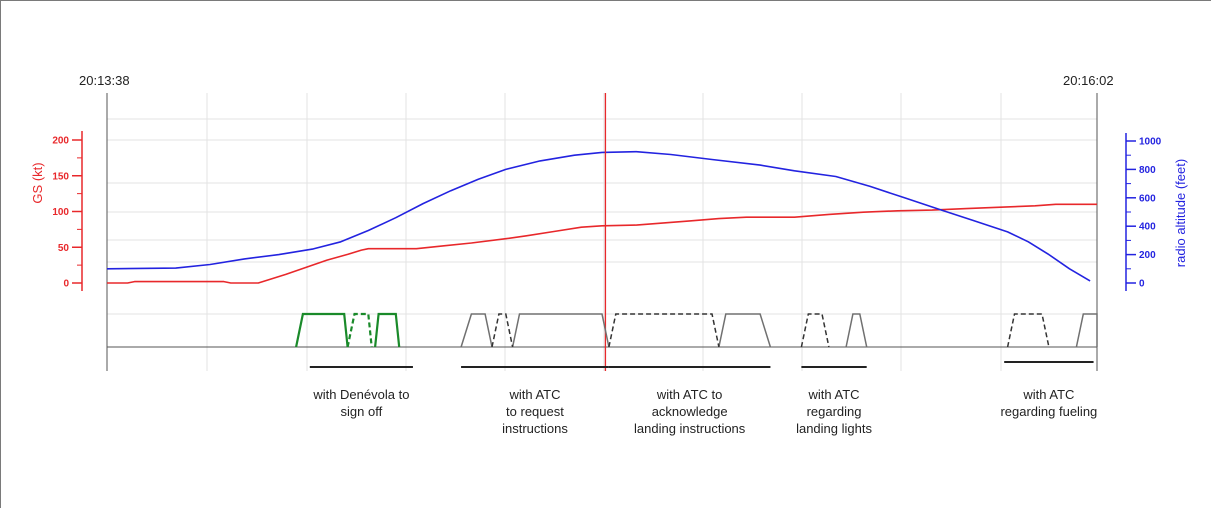 The height and width of the screenshot is (509, 1211). What do you see at coordinates (1088, 80) in the screenshot?
I see `time-end-label: 20:16:02` at bounding box center [1088, 80].